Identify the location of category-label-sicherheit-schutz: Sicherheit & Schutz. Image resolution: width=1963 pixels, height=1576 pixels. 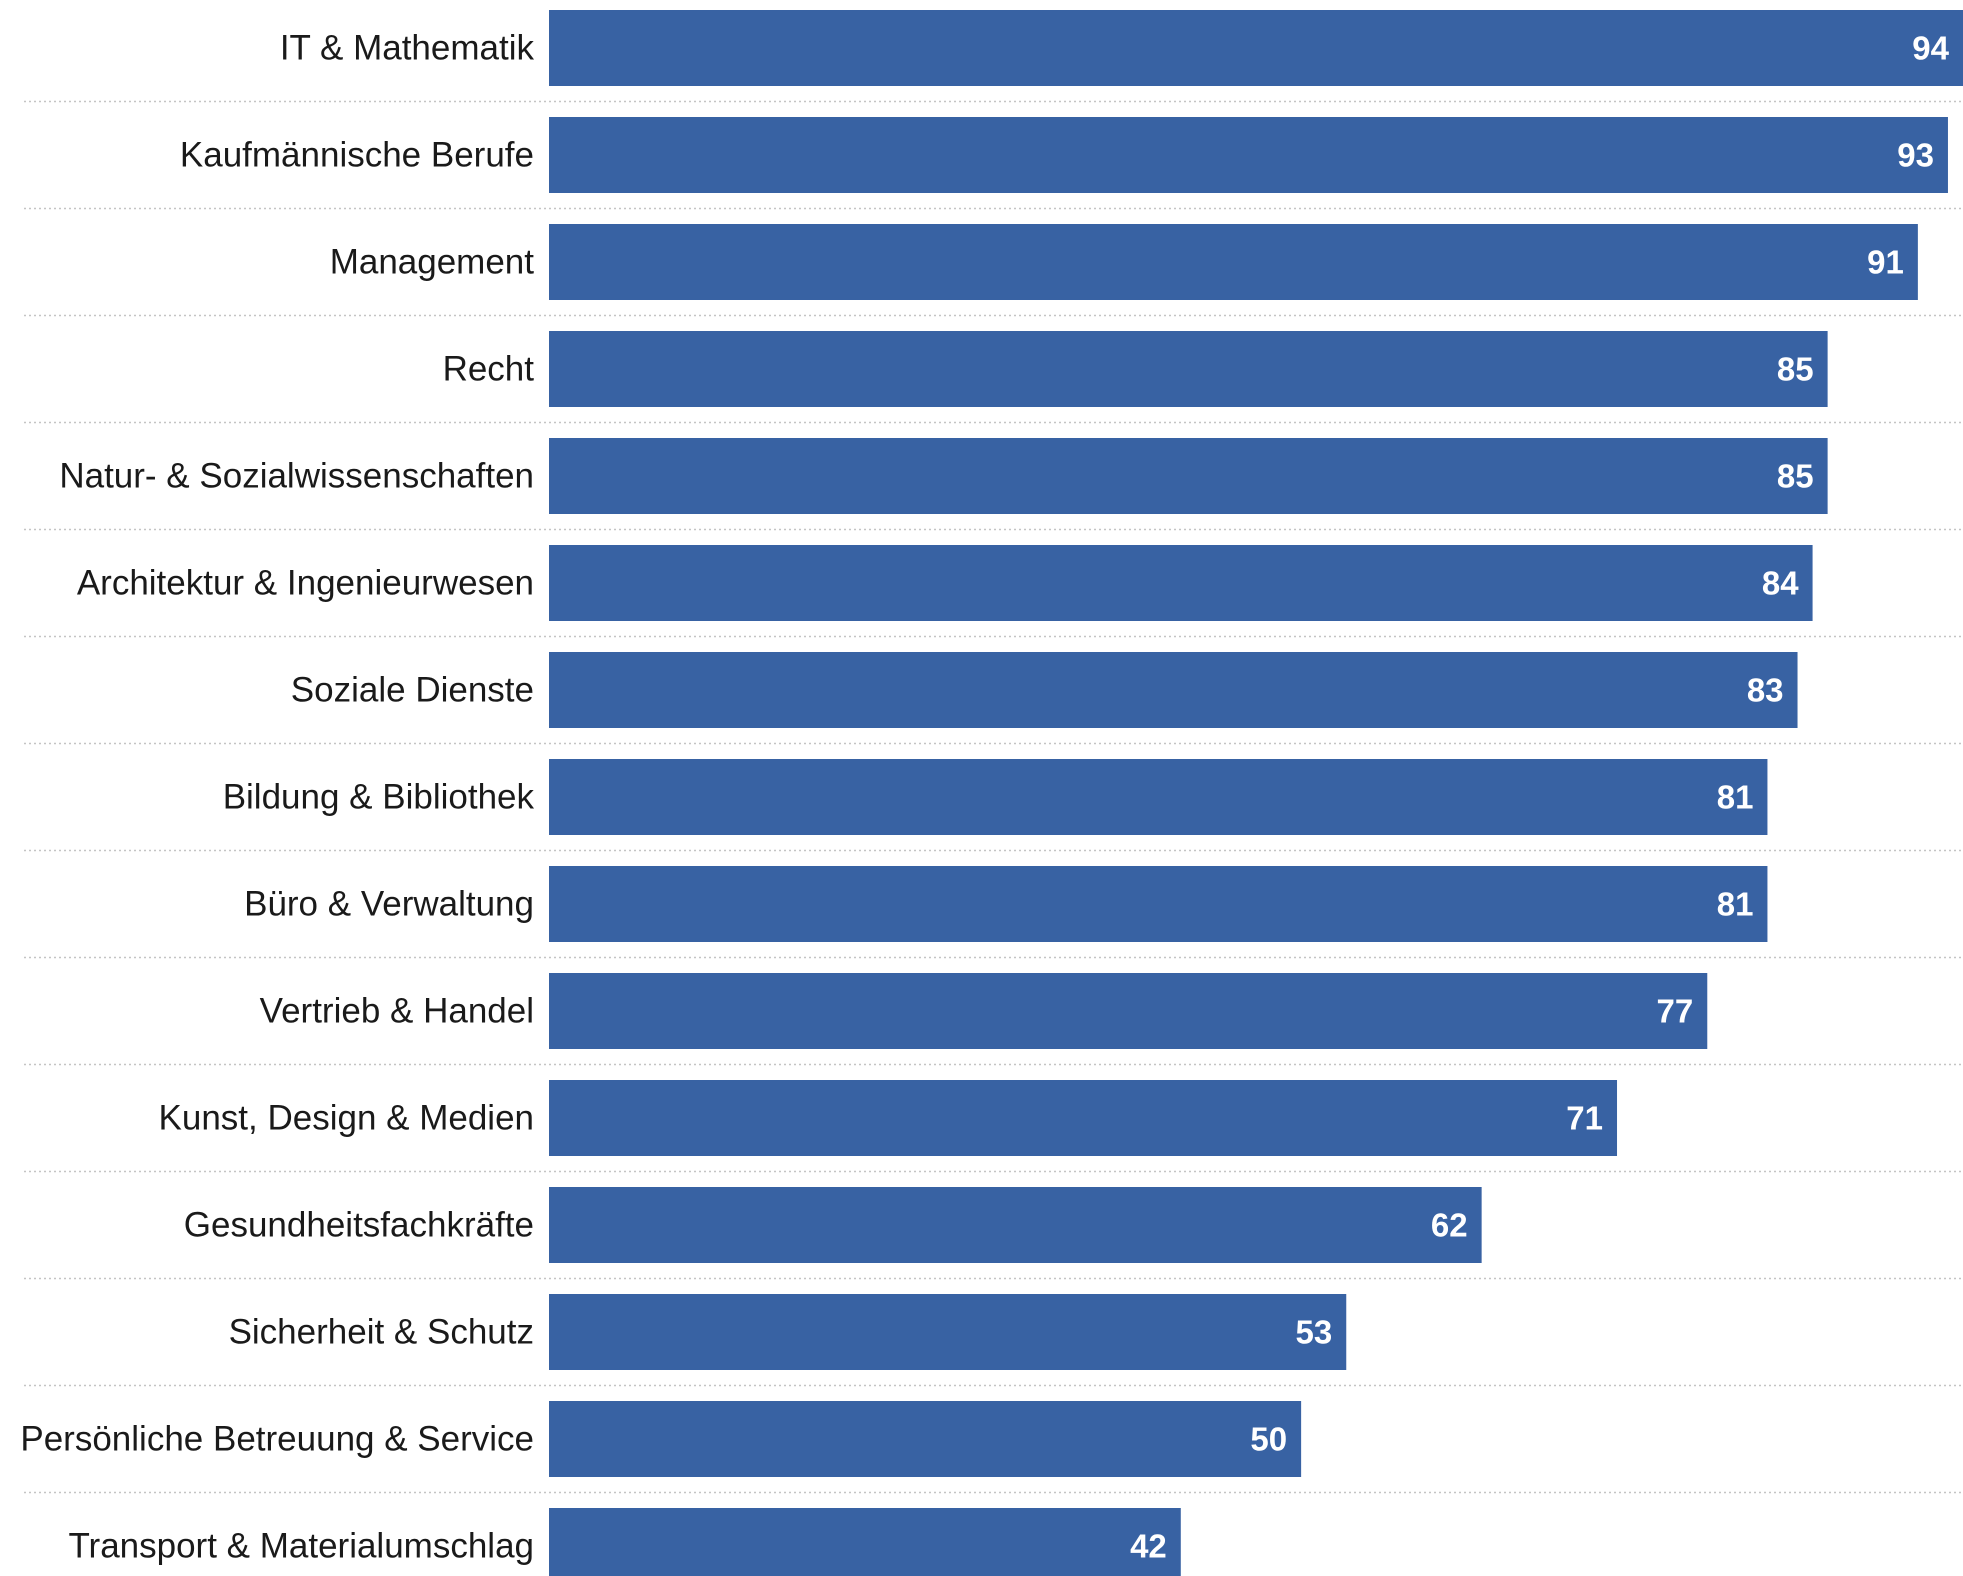
(381, 1332).